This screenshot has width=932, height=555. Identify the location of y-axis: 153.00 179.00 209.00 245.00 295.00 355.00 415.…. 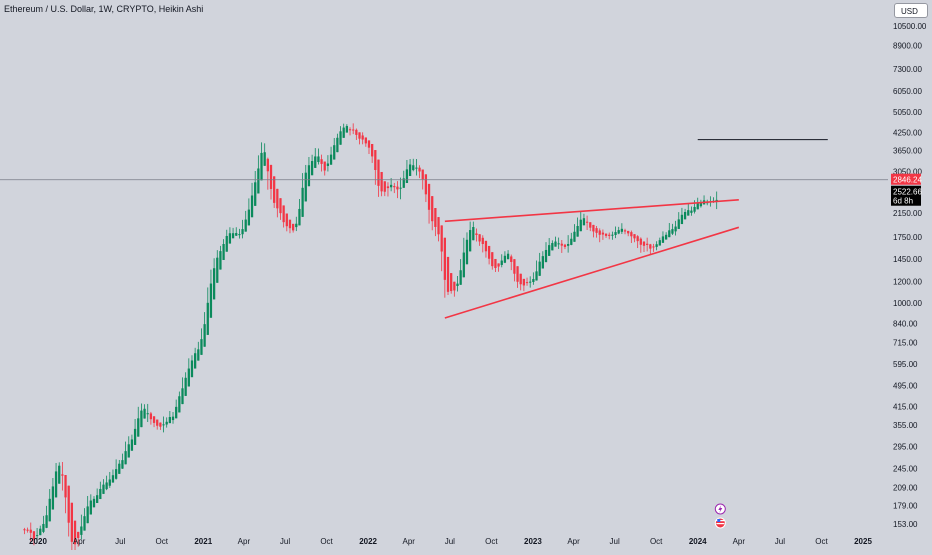
(910, 275).